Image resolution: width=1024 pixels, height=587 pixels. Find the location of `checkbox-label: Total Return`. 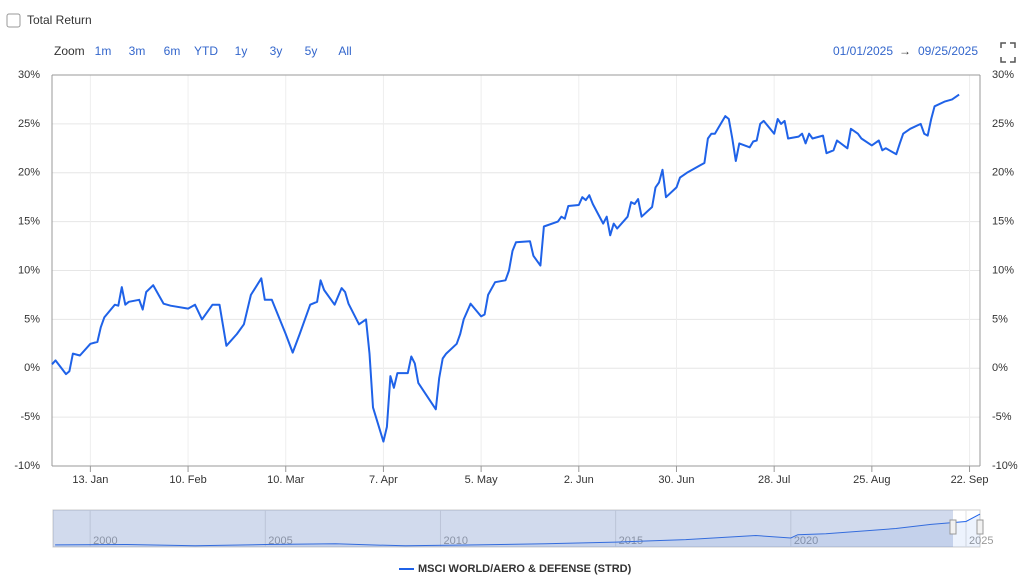

checkbox-label: Total Return is located at coordinates (59, 20).